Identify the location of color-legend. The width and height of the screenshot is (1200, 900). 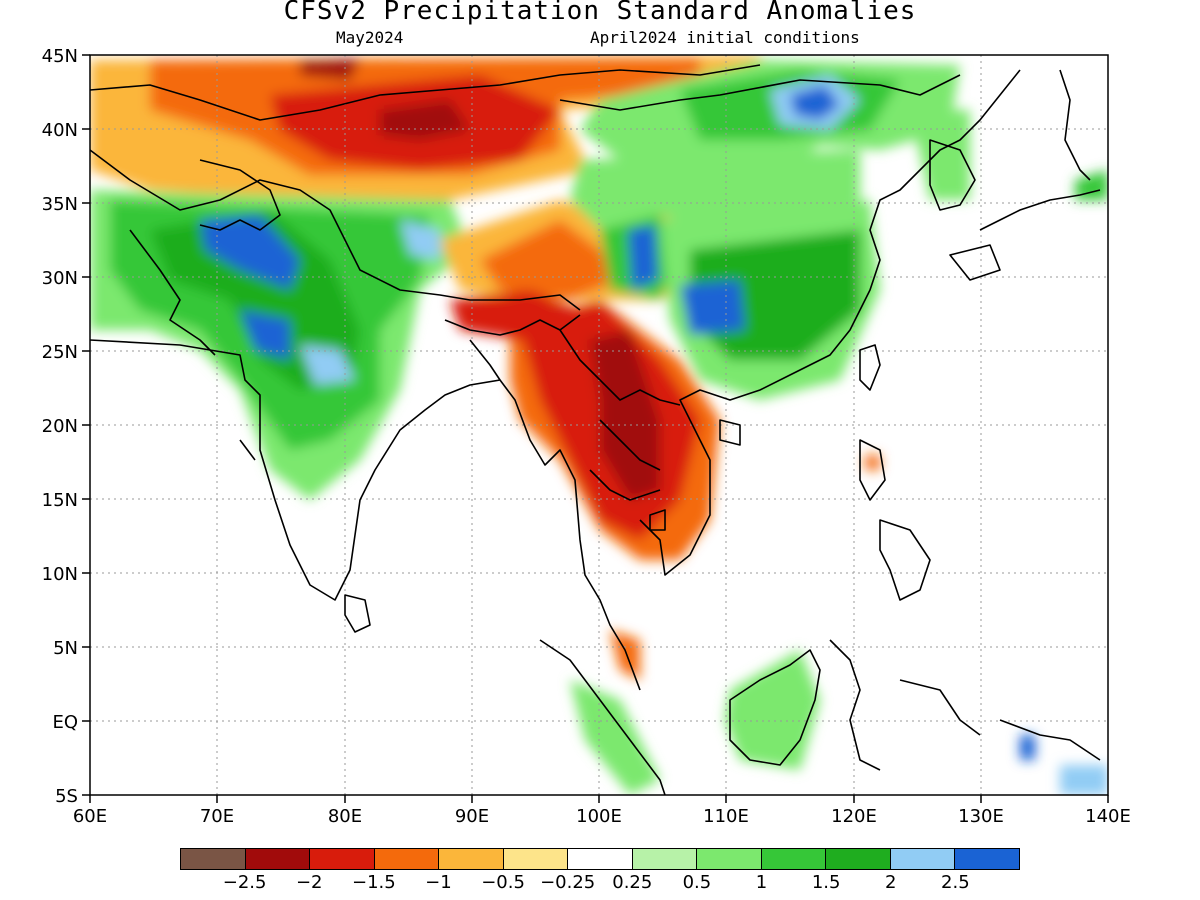
(600, 859).